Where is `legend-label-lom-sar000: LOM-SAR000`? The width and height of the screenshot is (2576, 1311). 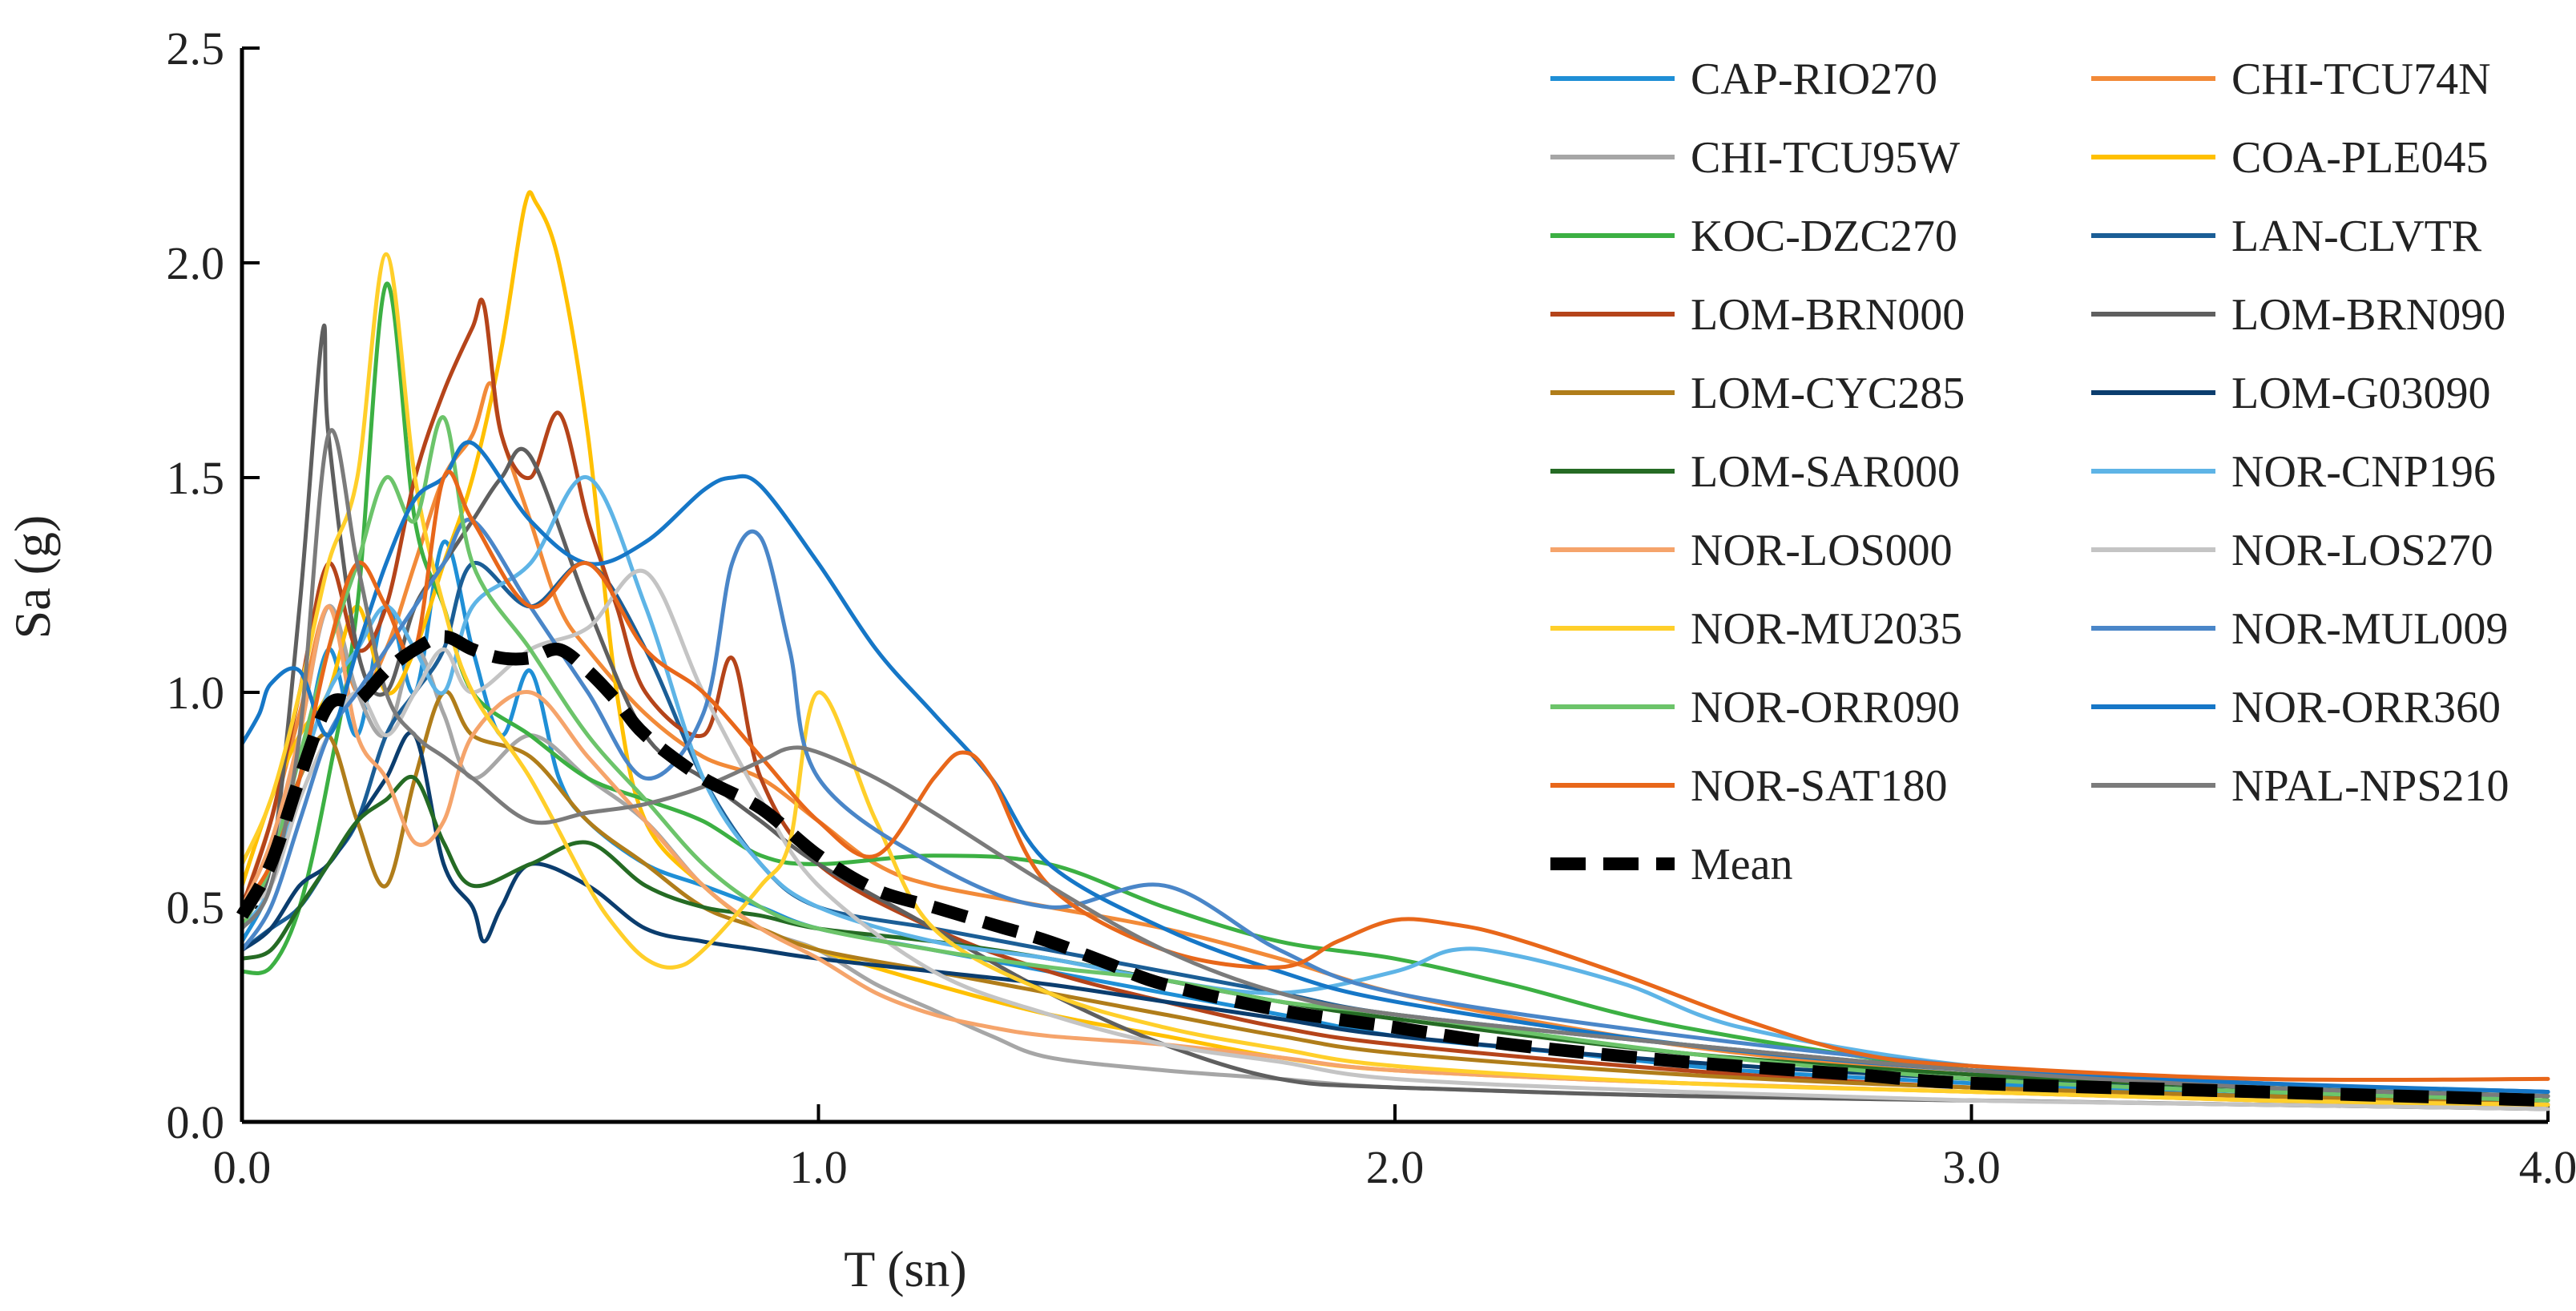
legend-label-lom-sar000: LOM-SAR000 is located at coordinates (1825, 472).